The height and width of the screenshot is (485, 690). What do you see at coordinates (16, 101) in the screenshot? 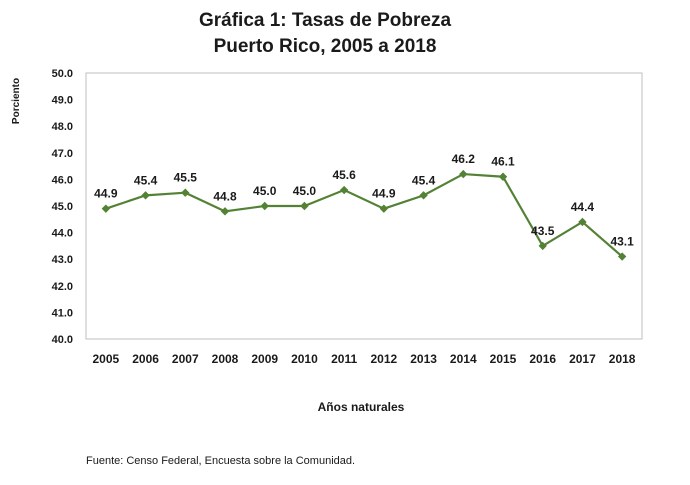
I see `y-axis-title: Porciento` at bounding box center [16, 101].